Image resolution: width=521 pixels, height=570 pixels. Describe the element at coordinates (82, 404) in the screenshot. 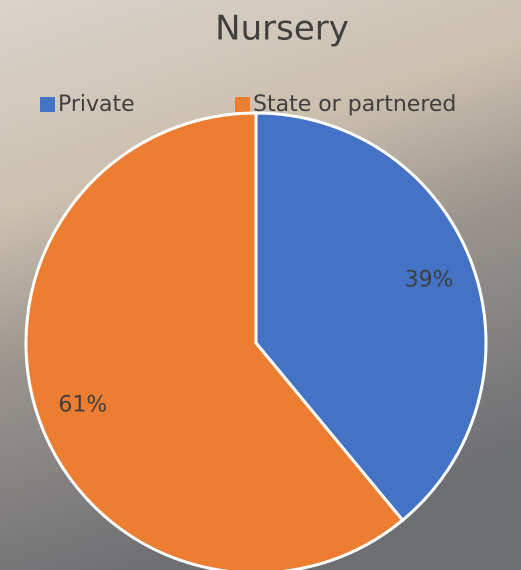

I see `data-label: 61%` at that location.